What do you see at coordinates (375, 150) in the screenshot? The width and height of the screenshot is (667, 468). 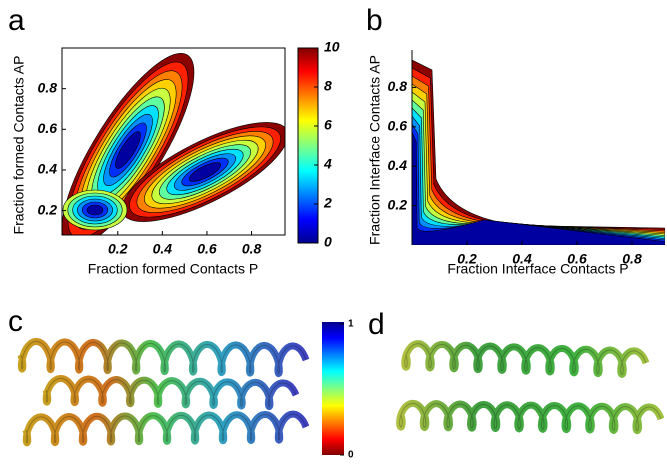 I see `y-axis-label: Fraction Interface Contacts AP` at bounding box center [375, 150].